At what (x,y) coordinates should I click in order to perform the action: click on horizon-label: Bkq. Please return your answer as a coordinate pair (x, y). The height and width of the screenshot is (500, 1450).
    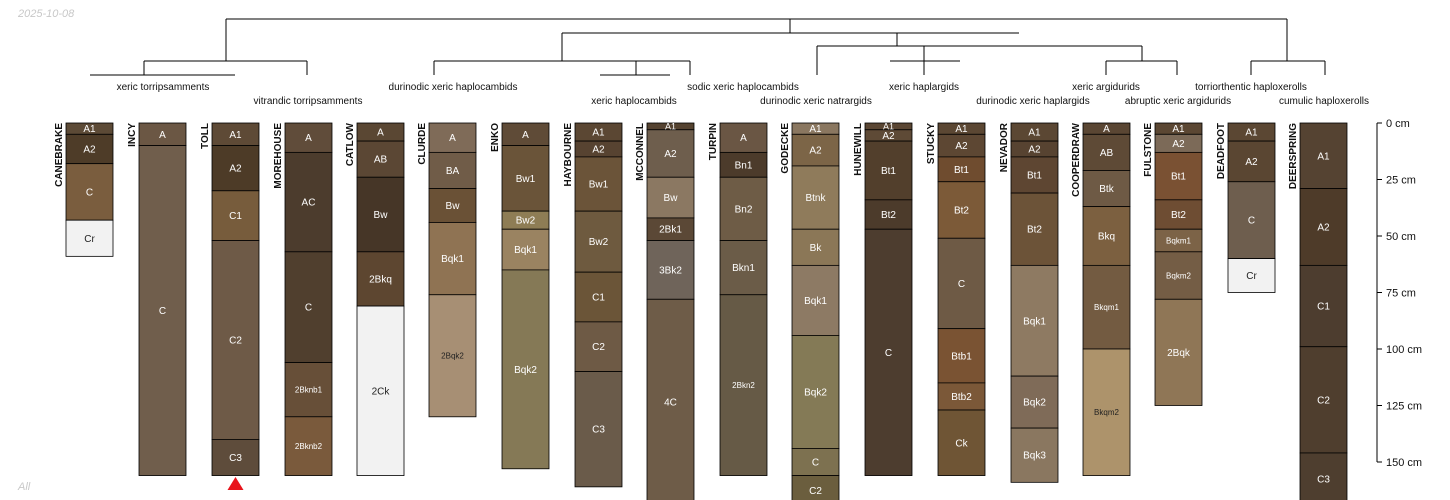
    Looking at the image, I should click on (1106, 237).